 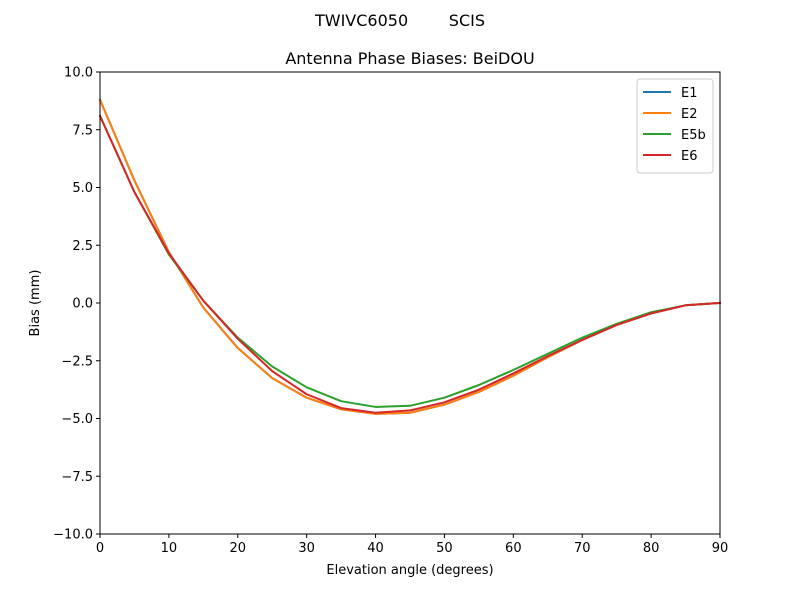 I want to click on legend: E1 E2 E5b E6, so click(x=675, y=126).